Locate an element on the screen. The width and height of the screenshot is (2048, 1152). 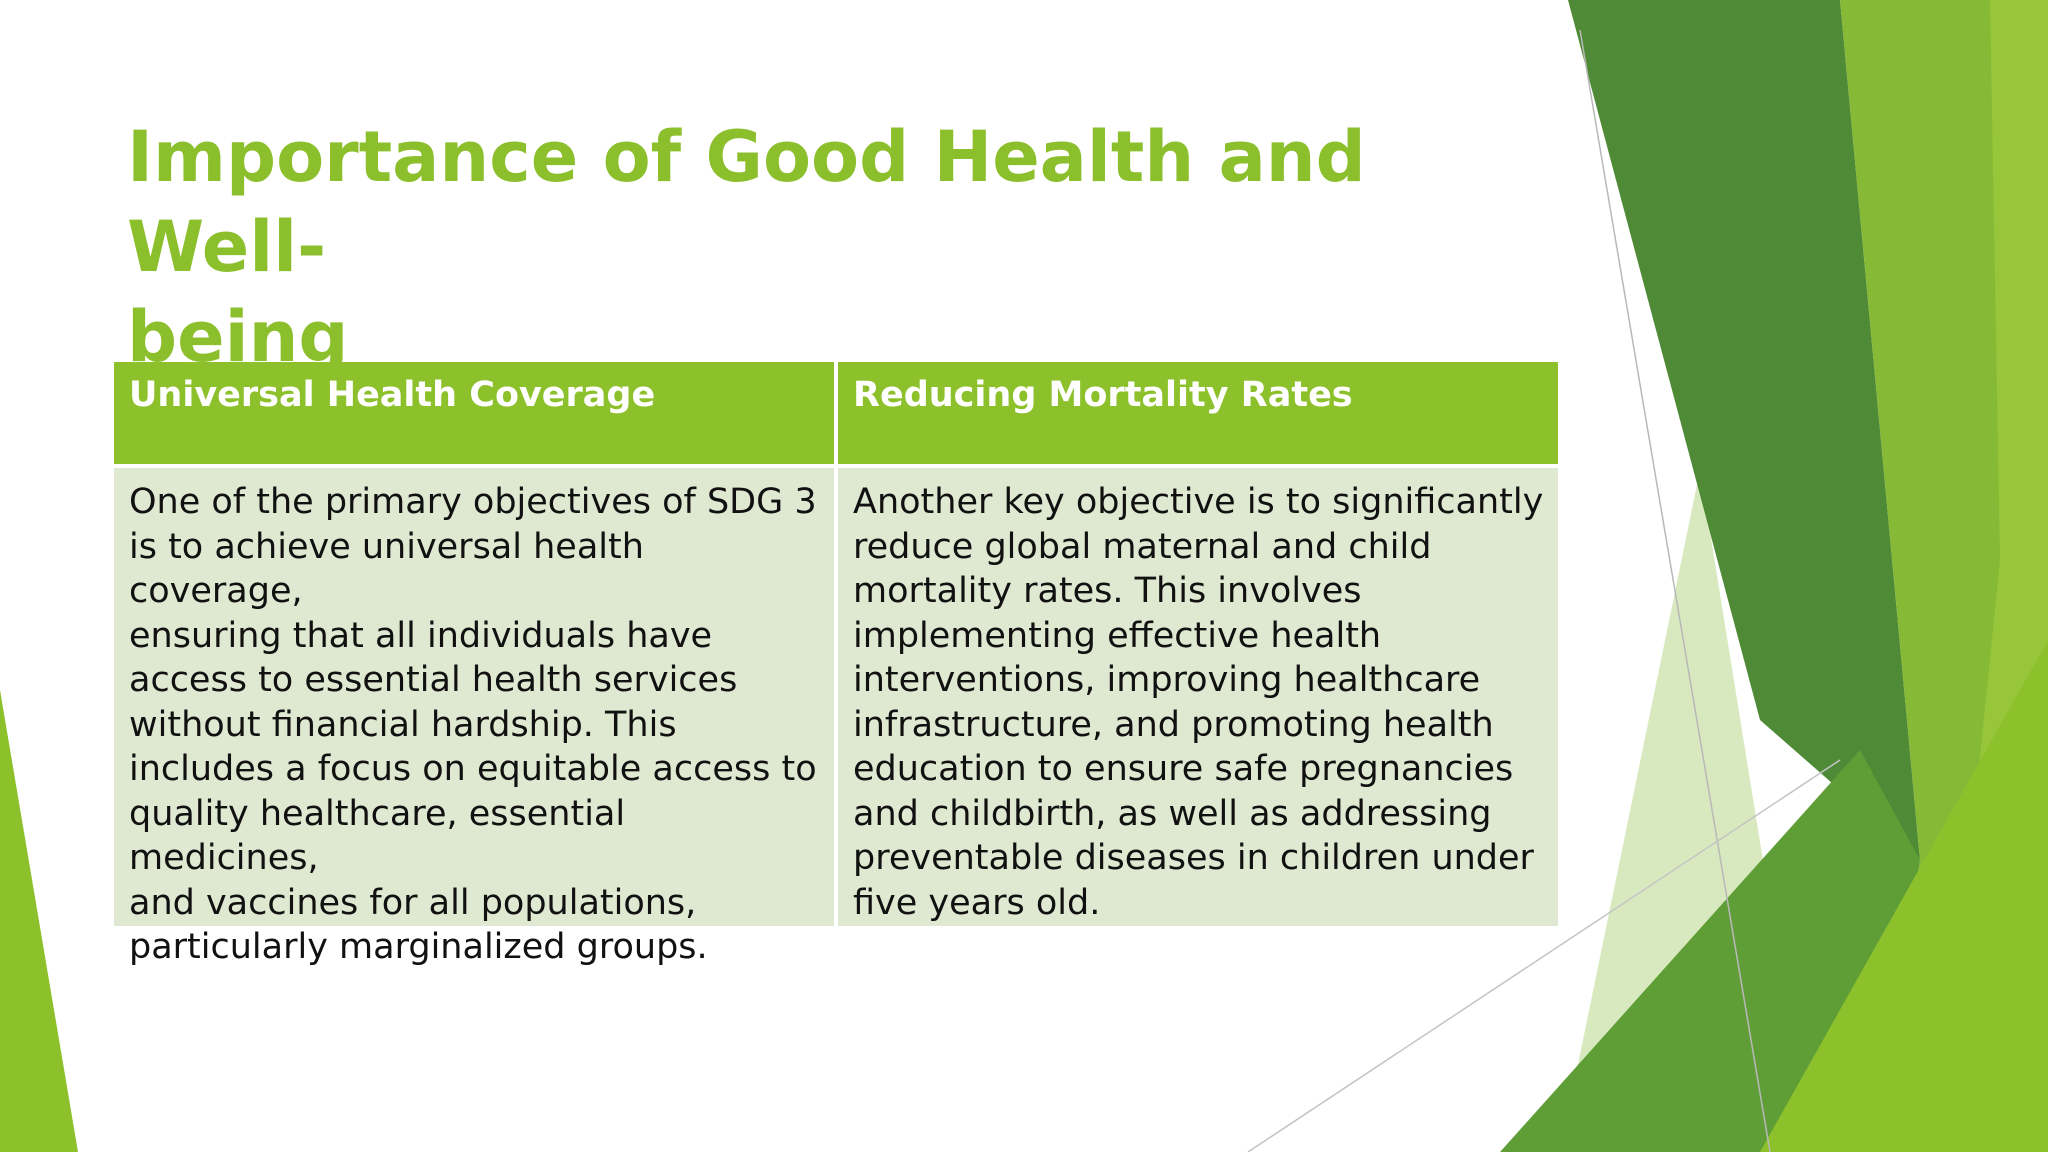
dark-band is located at coordinates (1744, 430).